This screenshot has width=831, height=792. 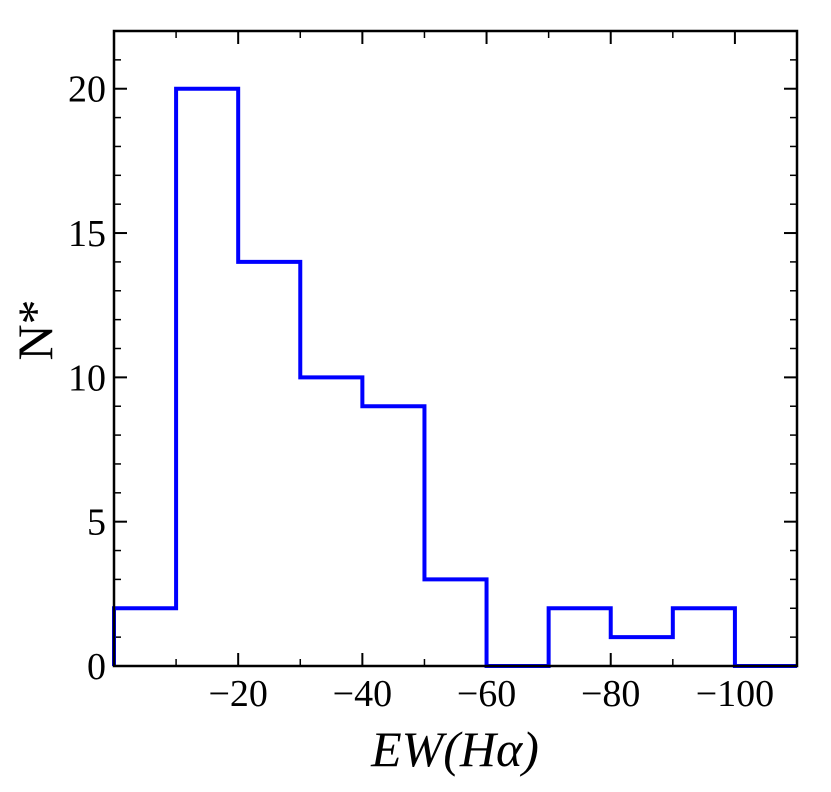 What do you see at coordinates (237, 694) in the screenshot?
I see `x-tick-label: −20` at bounding box center [237, 694].